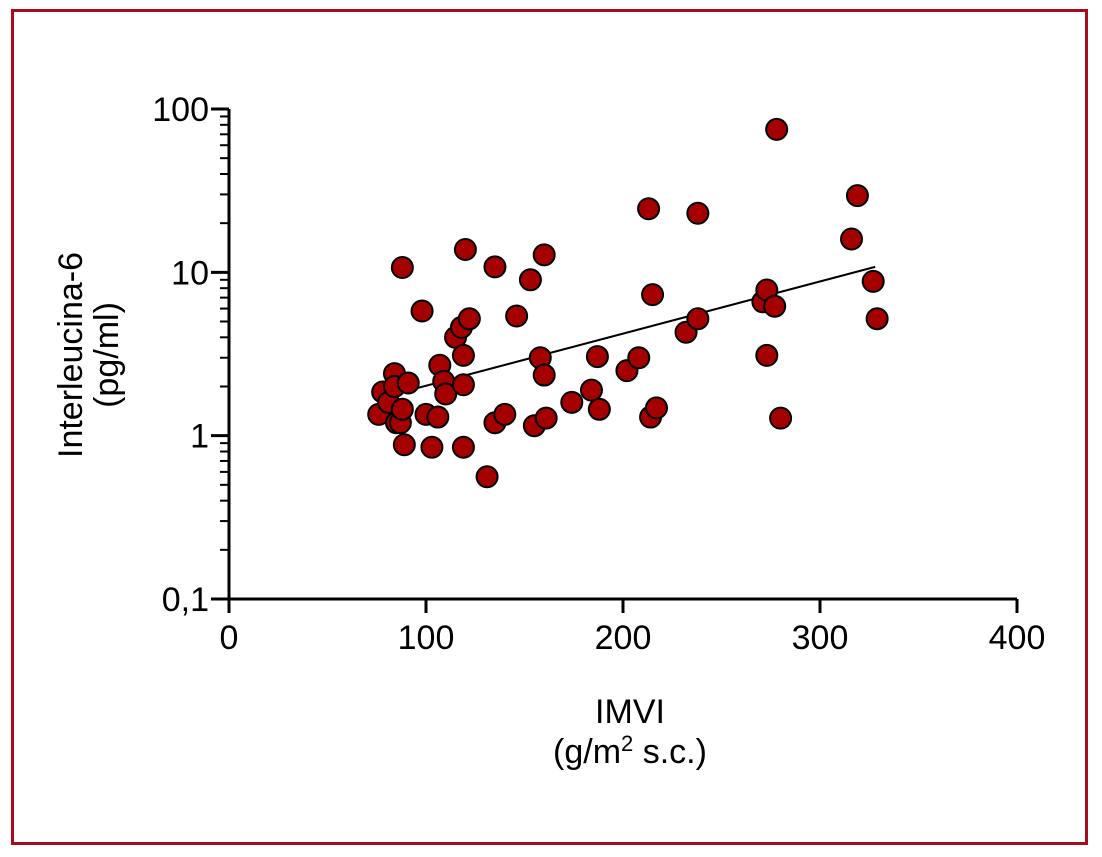  I want to click on x-tick-label: 300, so click(820, 638).